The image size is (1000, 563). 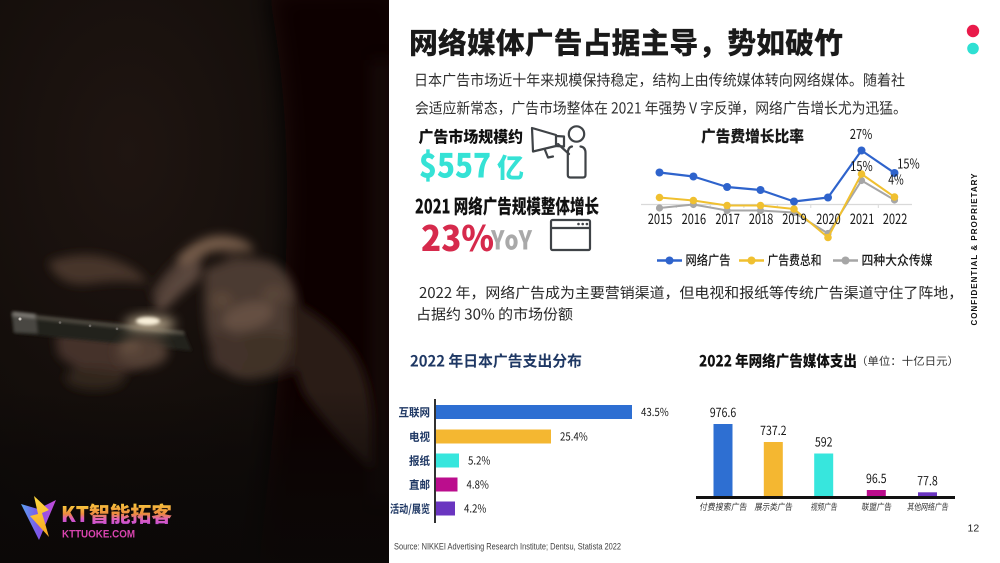 I want to click on svg-text: KTTUOKE.COM, so click(x=98, y=535).